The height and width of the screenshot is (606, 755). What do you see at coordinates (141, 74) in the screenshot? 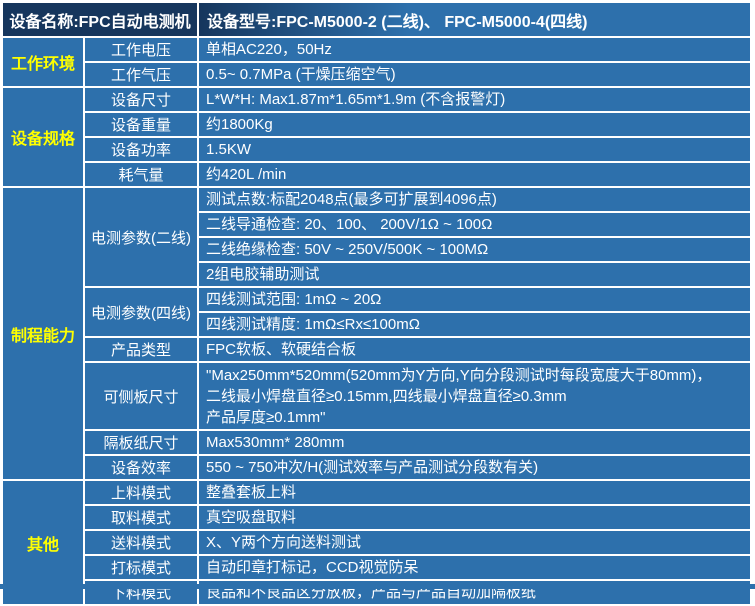
I see `param-cell: 工作气压` at bounding box center [141, 74].